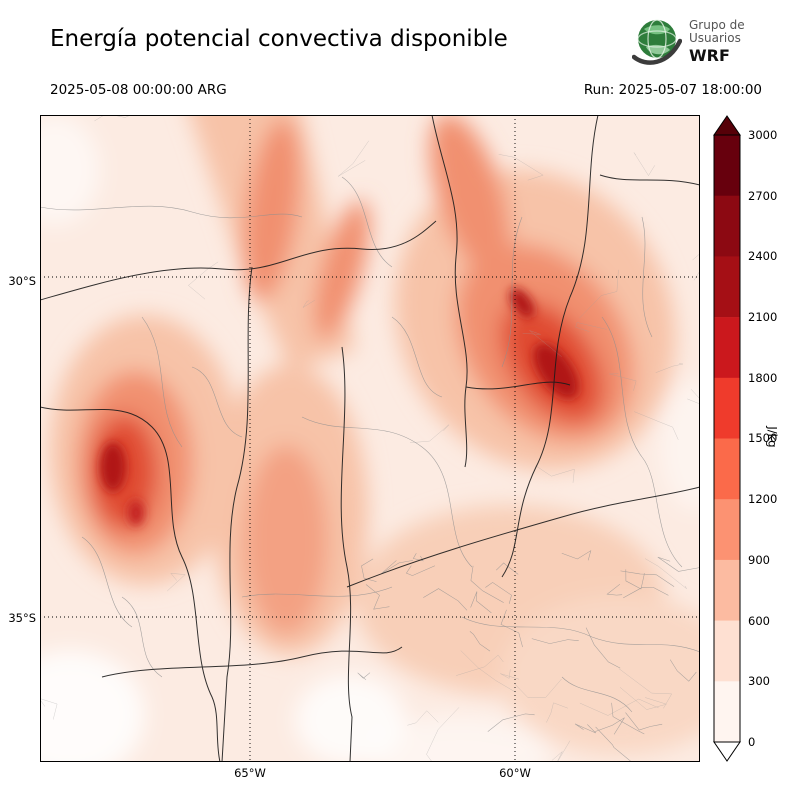  I want to click on colorbar-tick: 2100, so click(763, 317).